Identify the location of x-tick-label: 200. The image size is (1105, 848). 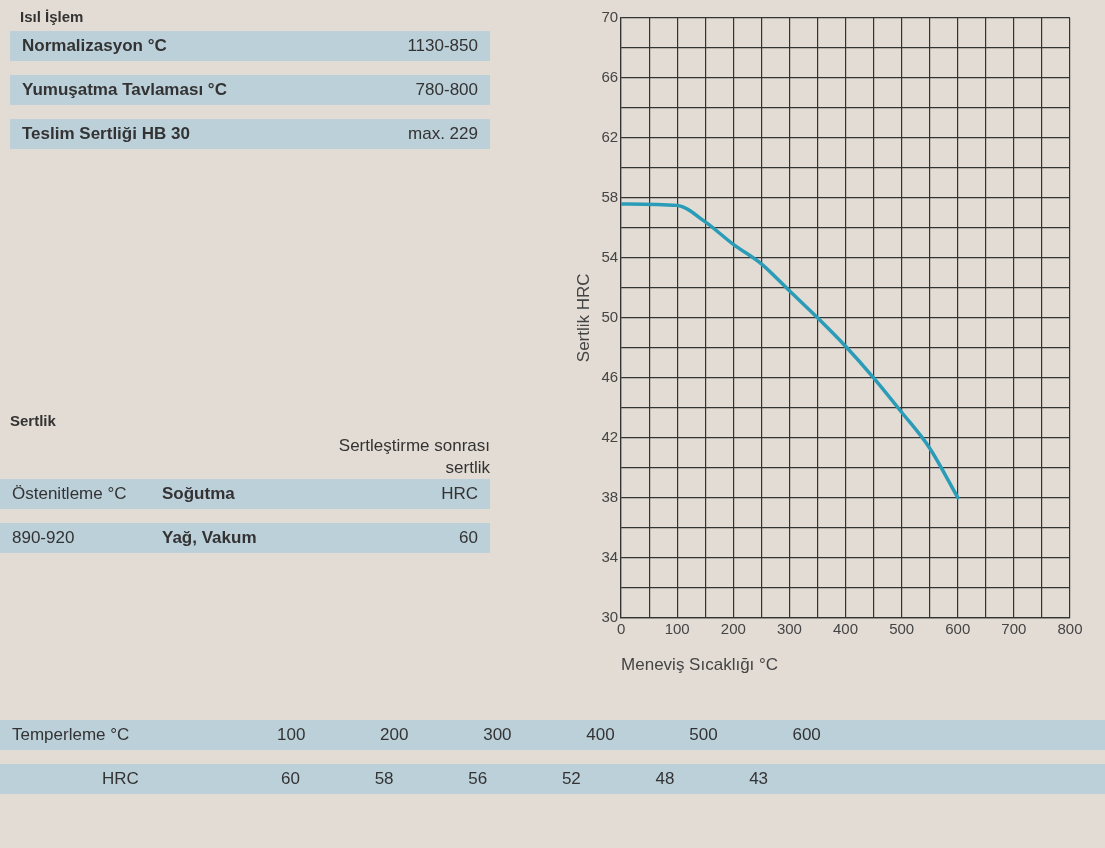
(733, 628).